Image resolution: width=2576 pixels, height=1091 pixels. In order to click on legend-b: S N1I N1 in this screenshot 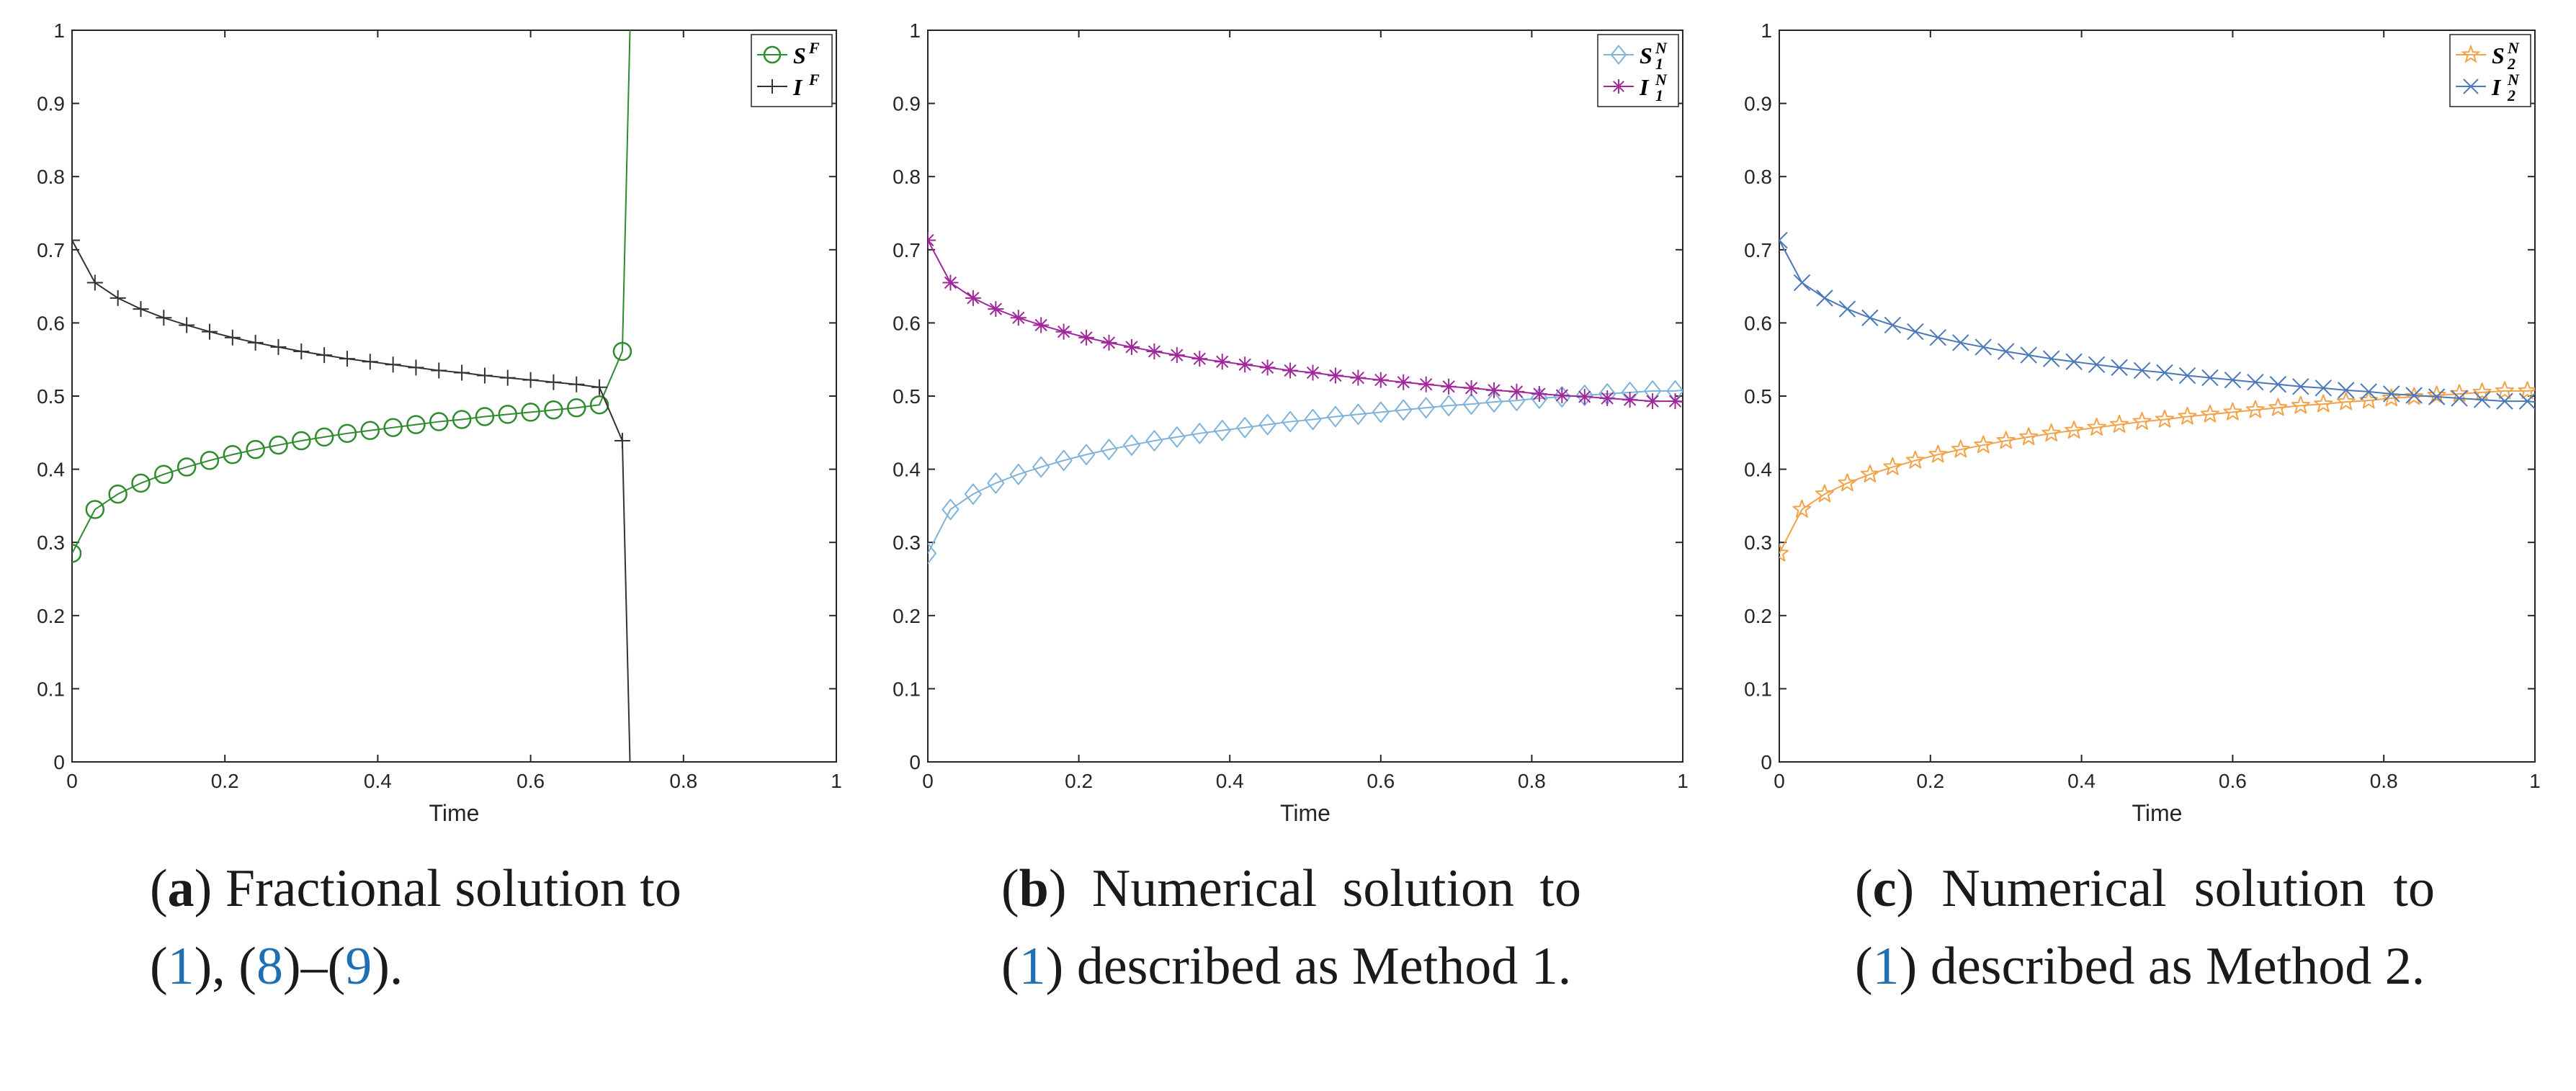, I will do `click(1638, 70)`.